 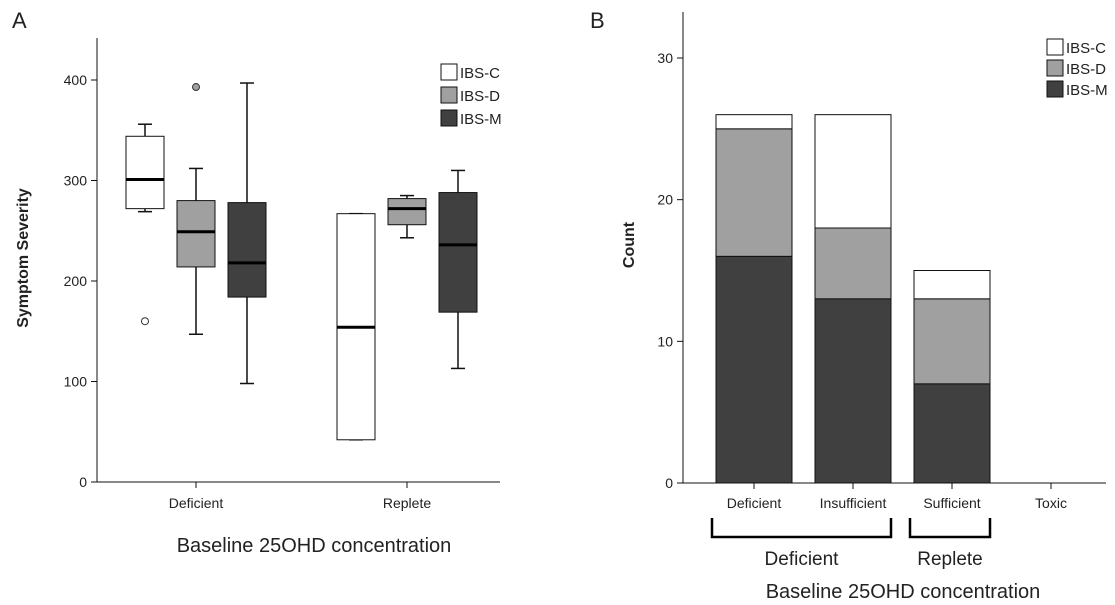 I want to click on panel-a-label: A, so click(x=19, y=20).